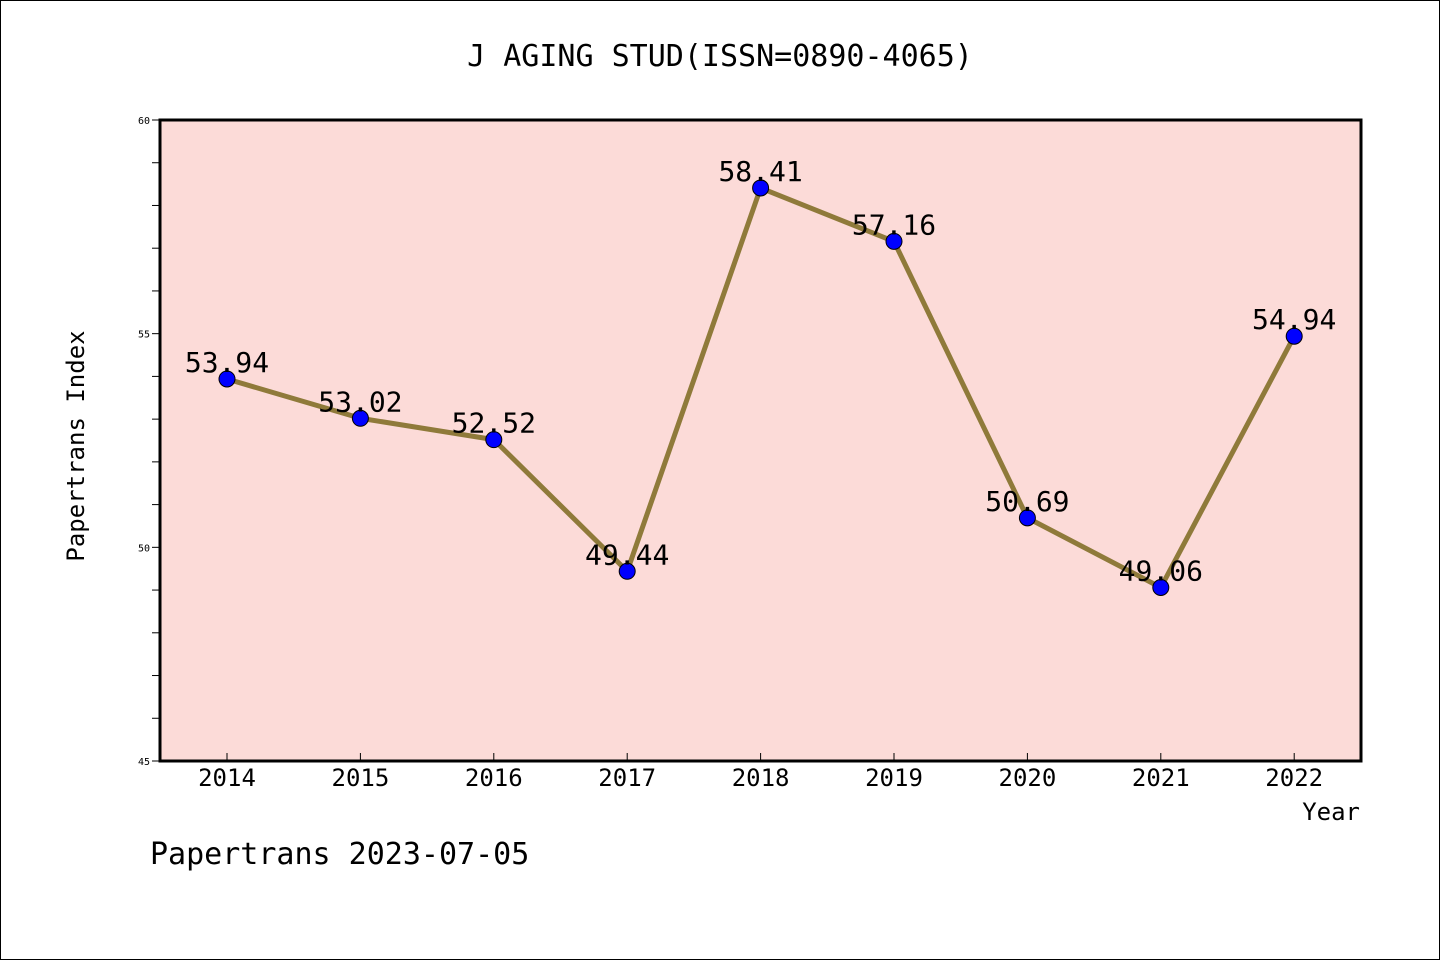 This screenshot has height=960, width=1440. I want to click on x-tick-label: 2017, so click(627, 778).